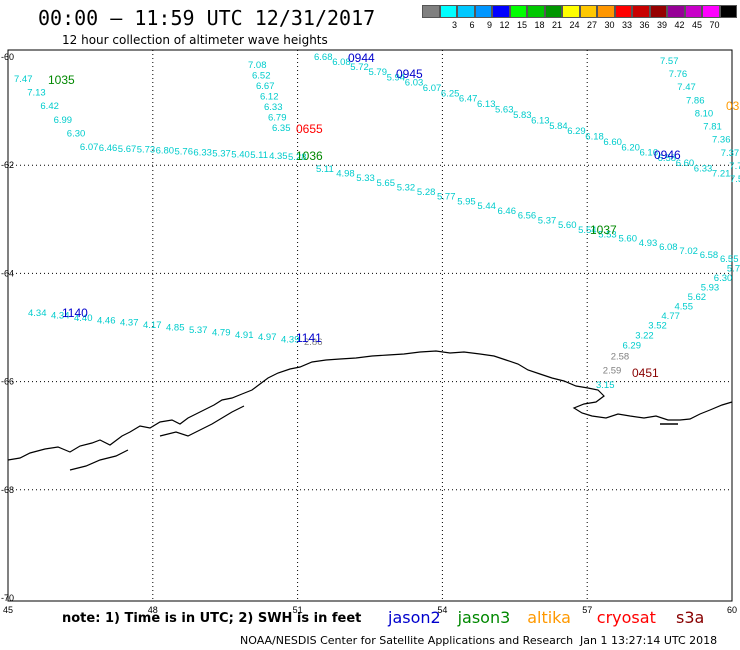 The width and height of the screenshot is (740, 650). What do you see at coordinates (244, 335) in the screenshot?
I see `wave-height-label: 4.91` at bounding box center [244, 335].